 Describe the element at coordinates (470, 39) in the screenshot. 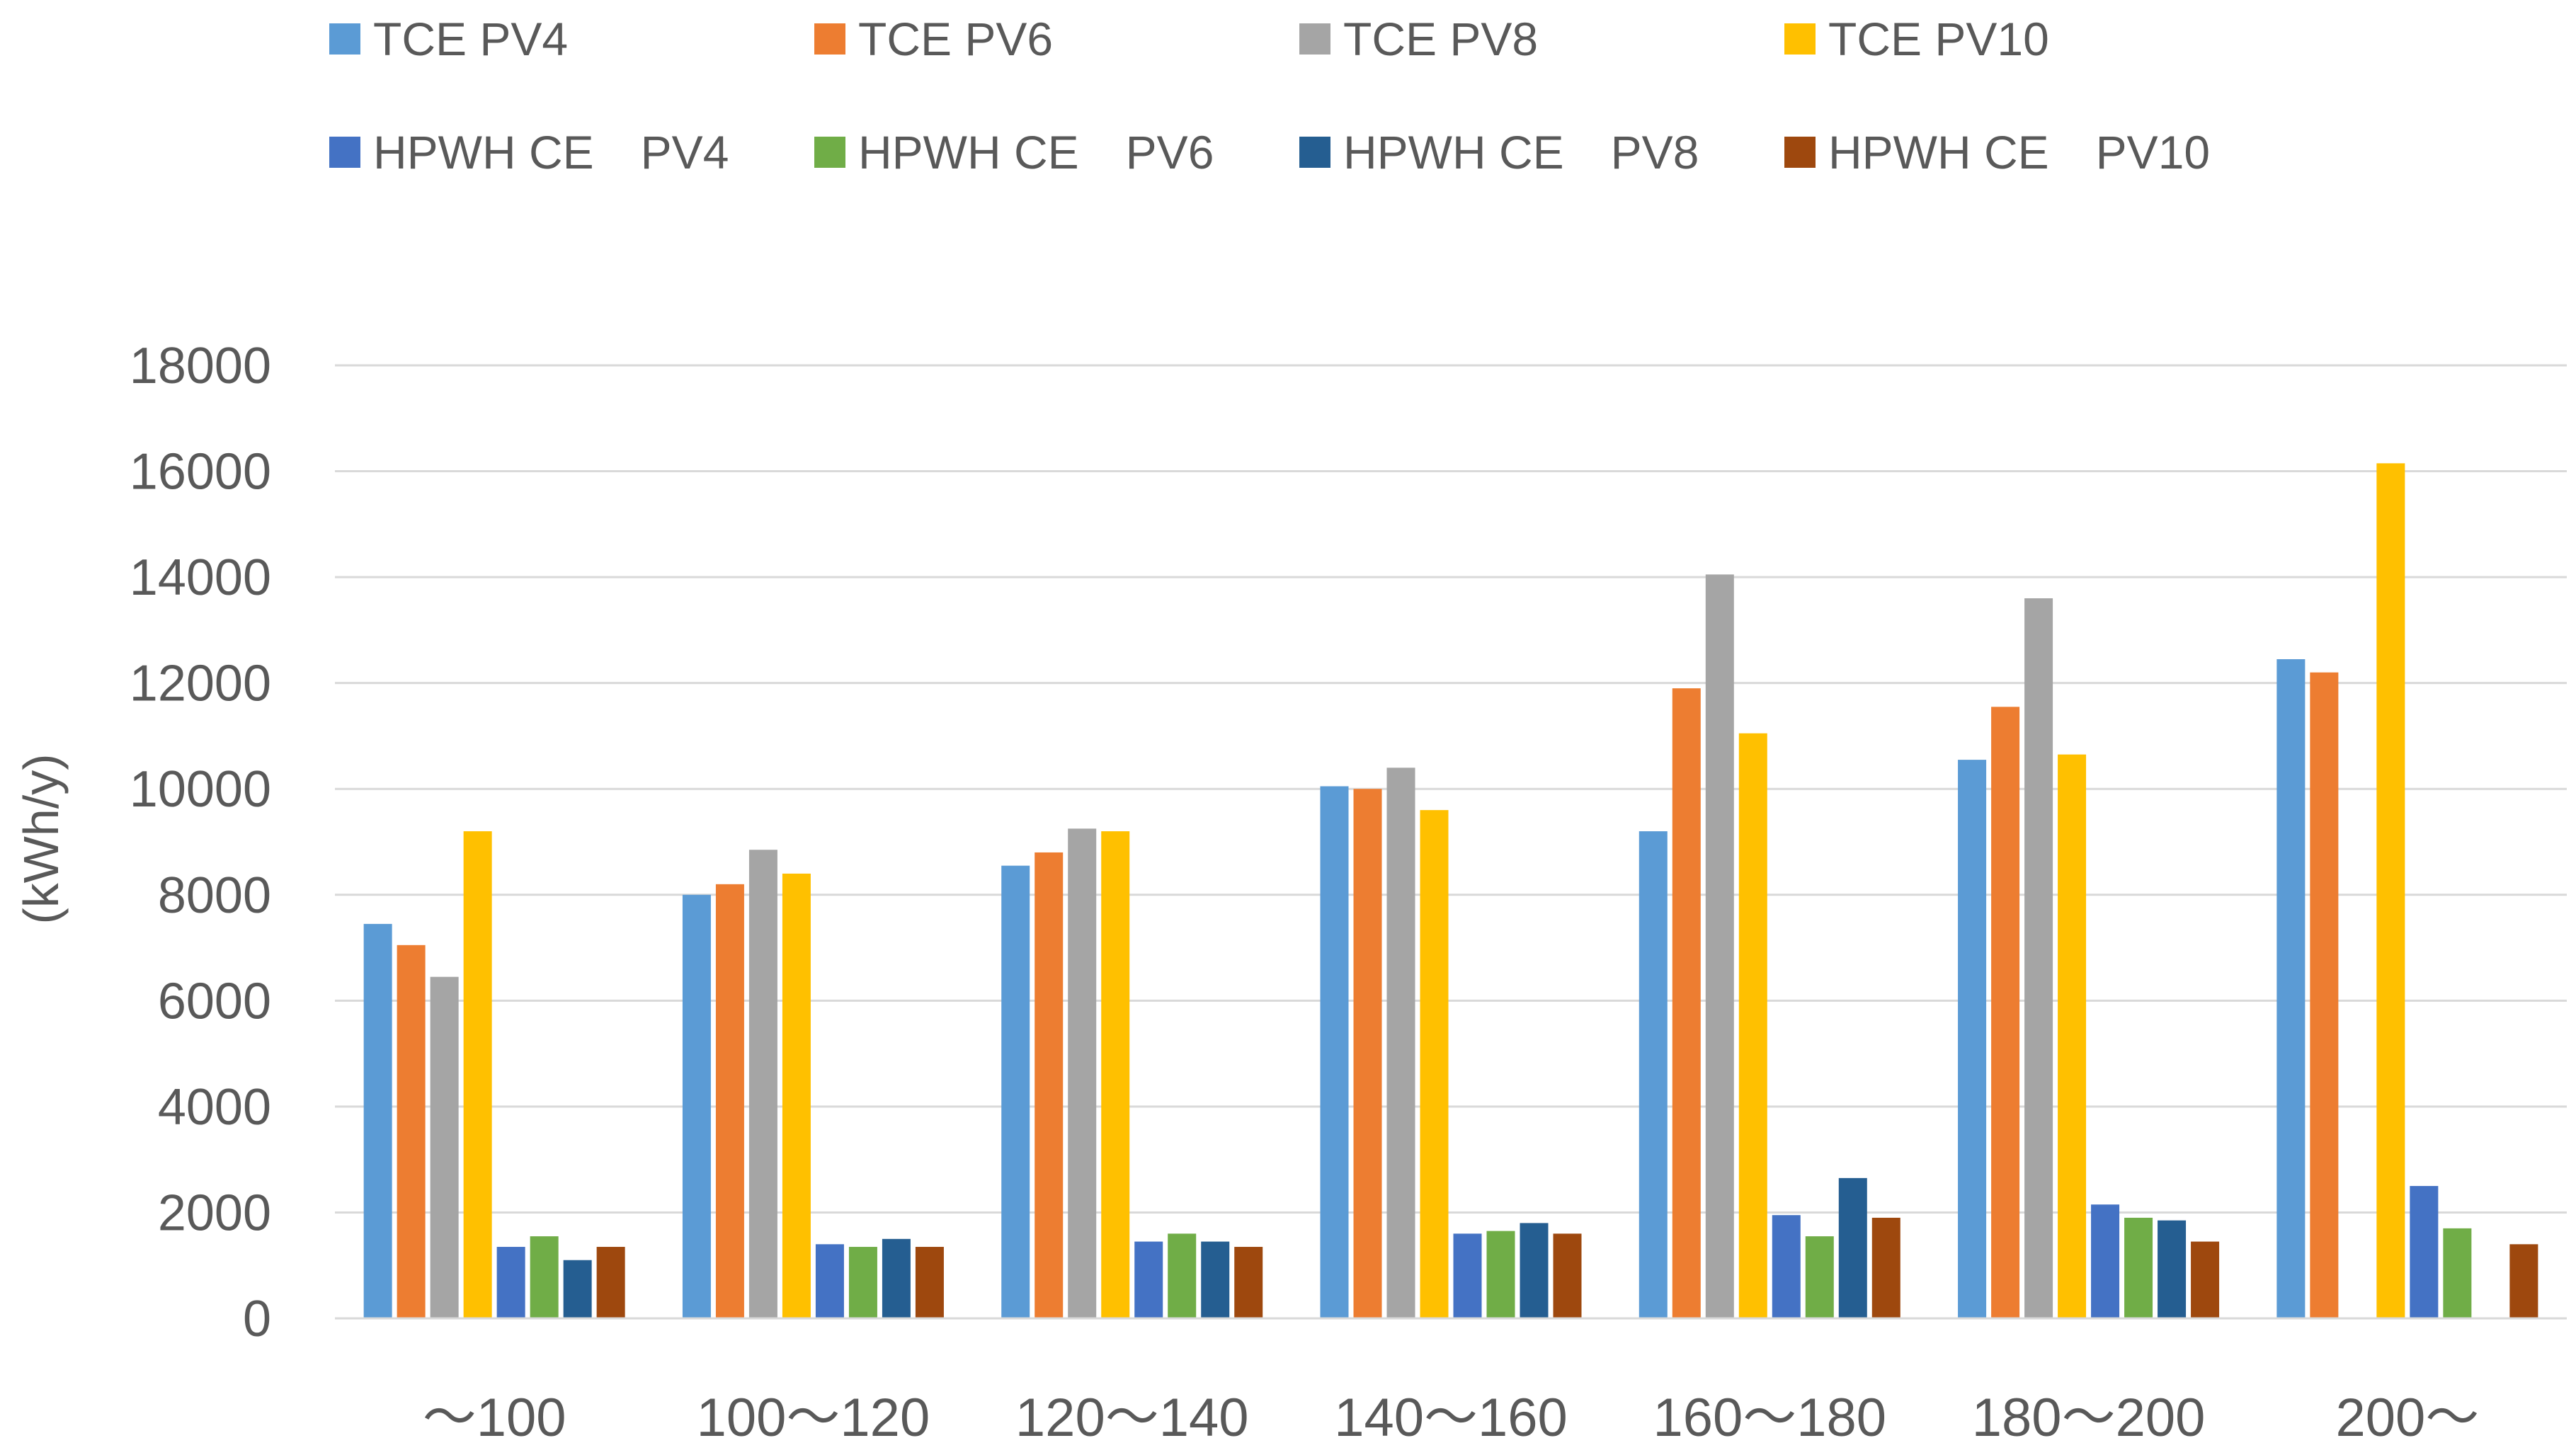

I see `legend-label: TCE PV4` at that location.